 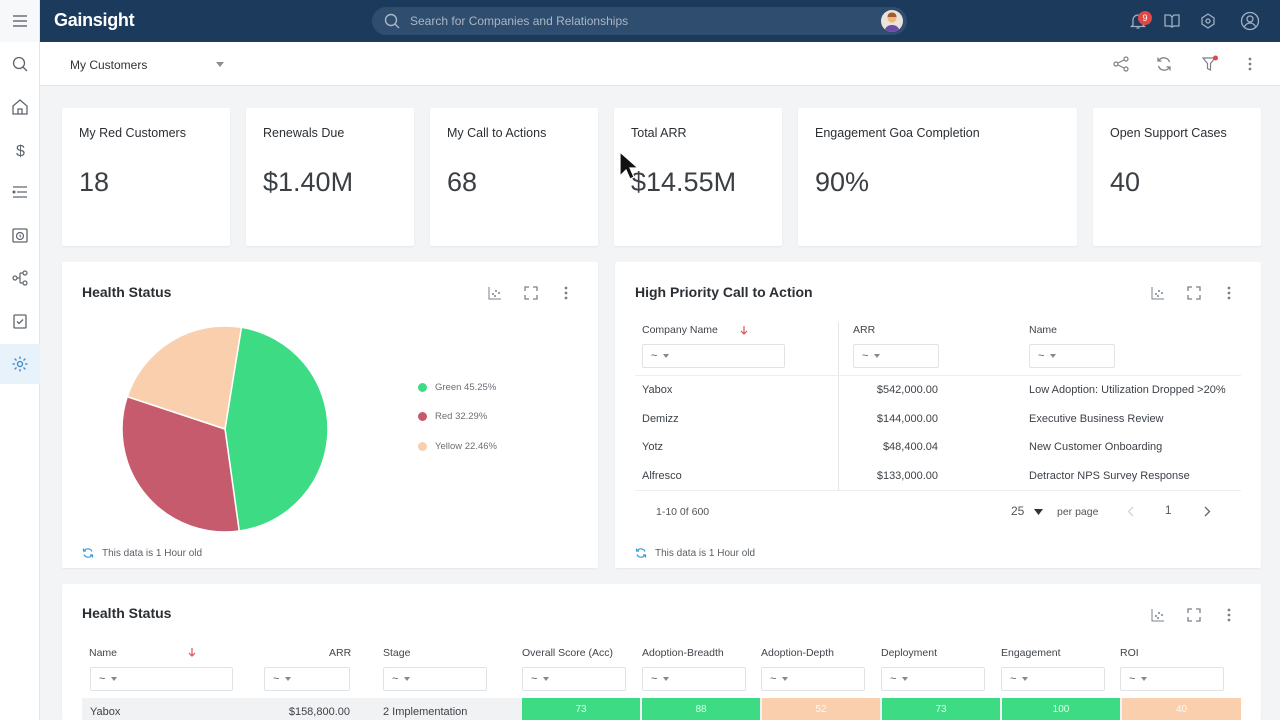 What do you see at coordinates (1172, 679) in the screenshot?
I see `filter-input-roi: ~` at bounding box center [1172, 679].